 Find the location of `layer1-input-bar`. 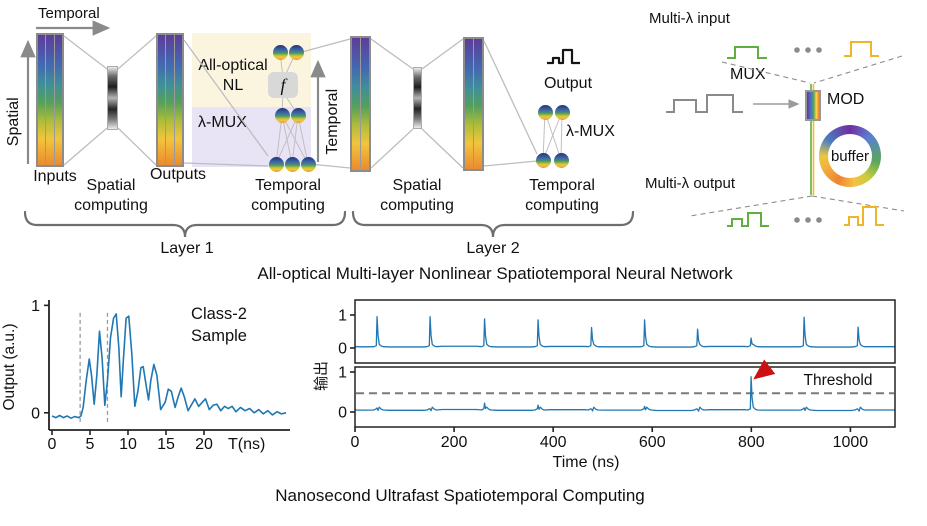

layer1-input-bar is located at coordinates (50, 100).